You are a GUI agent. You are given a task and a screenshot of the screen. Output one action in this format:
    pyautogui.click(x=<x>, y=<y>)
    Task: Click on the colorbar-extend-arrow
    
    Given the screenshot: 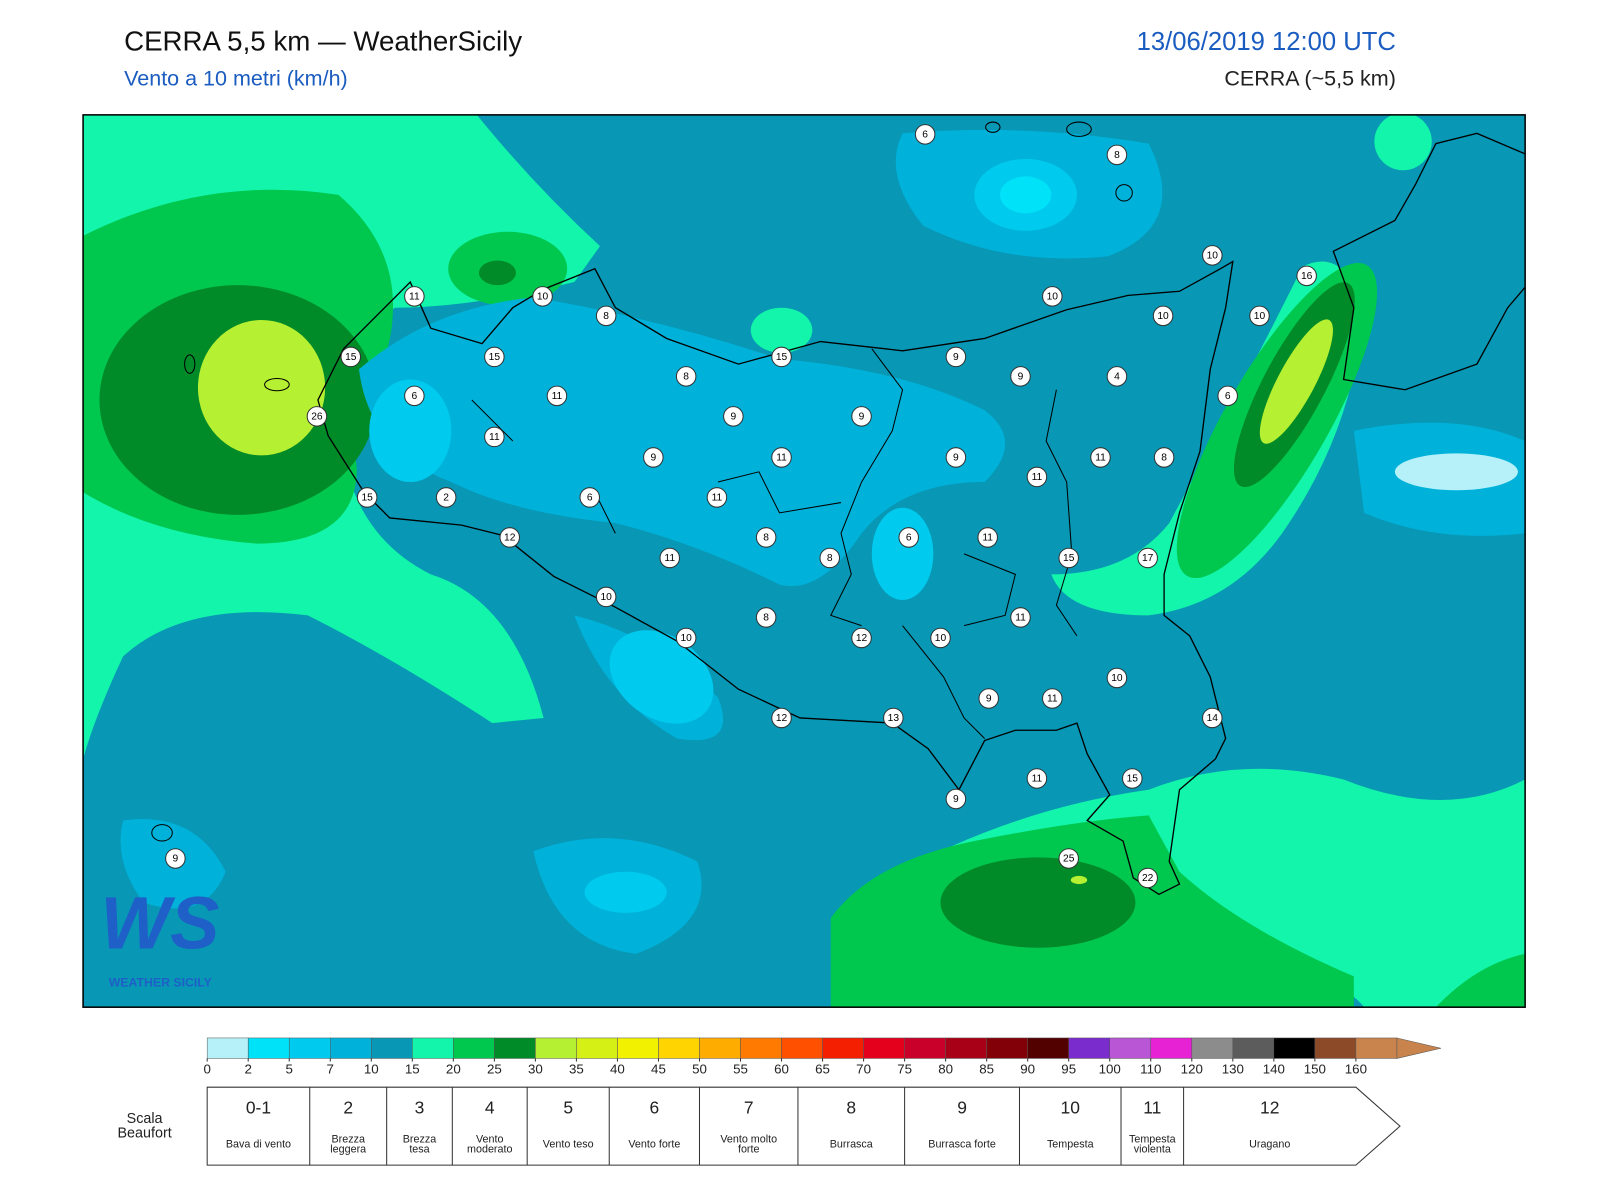 What is the action you would take?
    pyautogui.click(x=1419, y=1048)
    